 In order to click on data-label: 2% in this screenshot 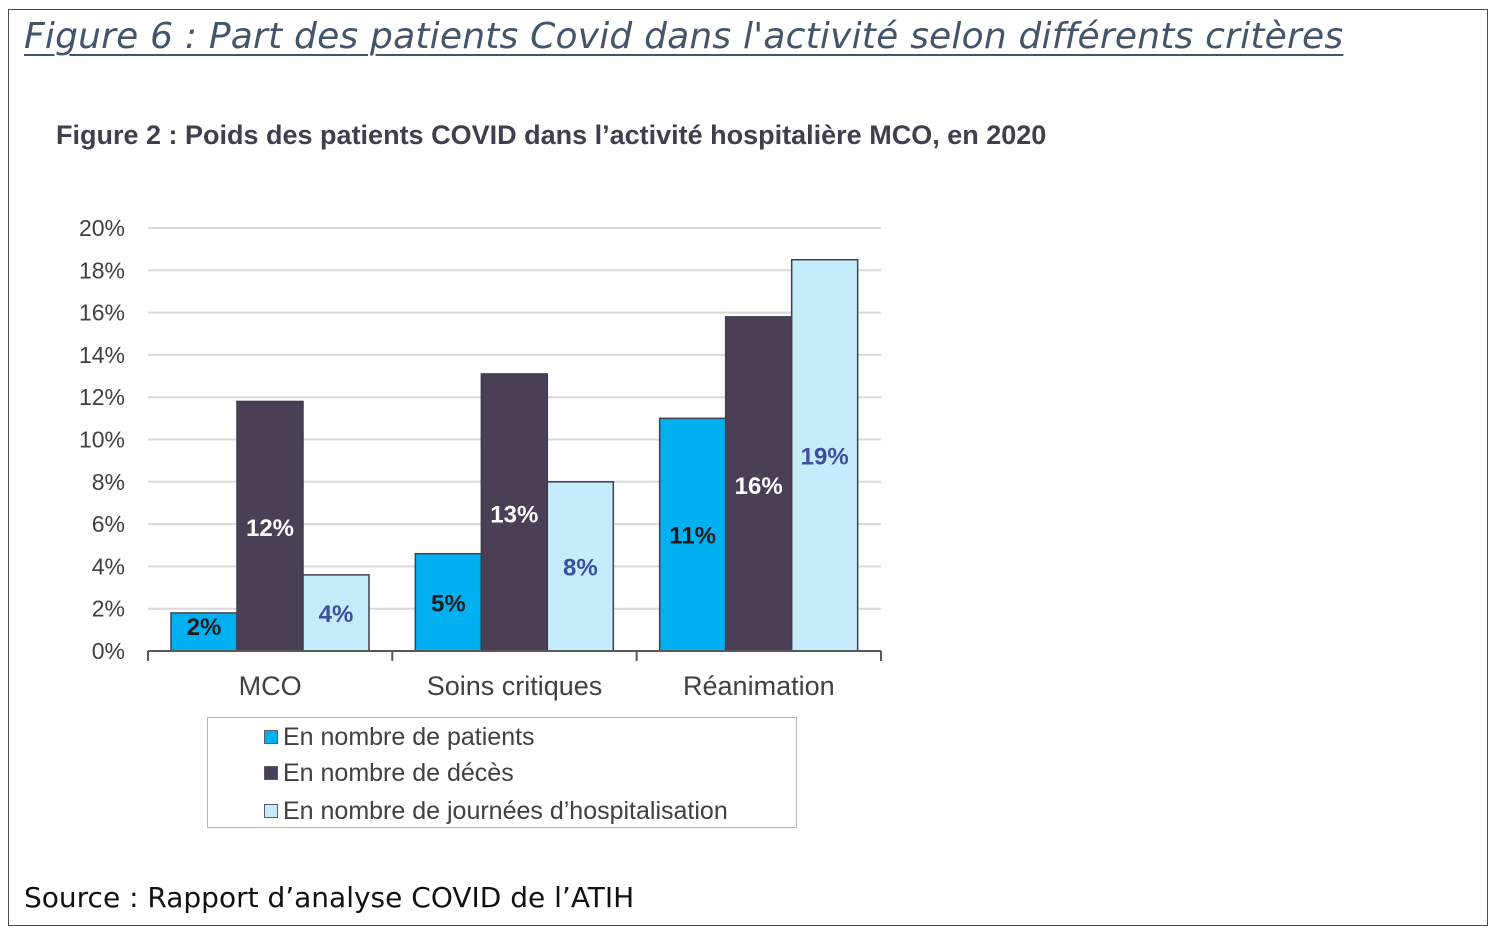, I will do `click(204, 627)`.